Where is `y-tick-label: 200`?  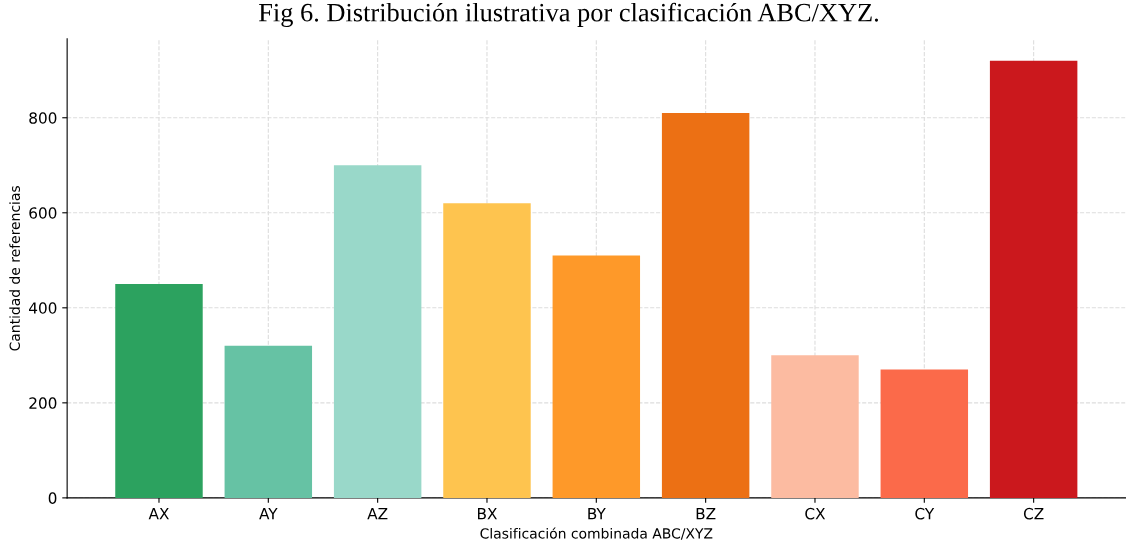 y-tick-label: 200 is located at coordinates (43, 403).